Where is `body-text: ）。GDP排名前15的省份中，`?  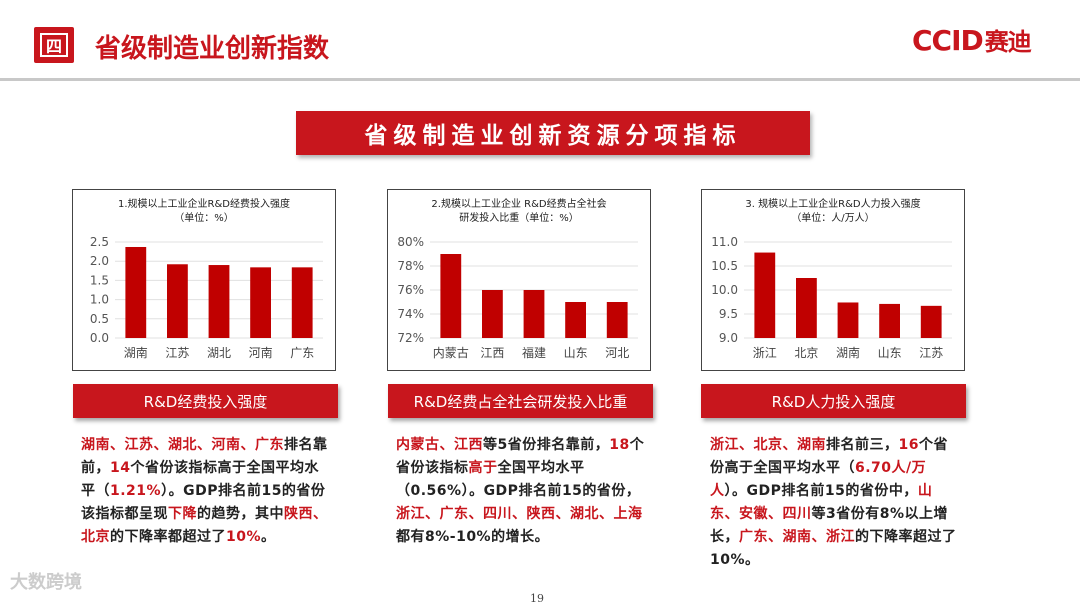 body-text: ）。GDP排名前15的省份中， is located at coordinates (821, 491).